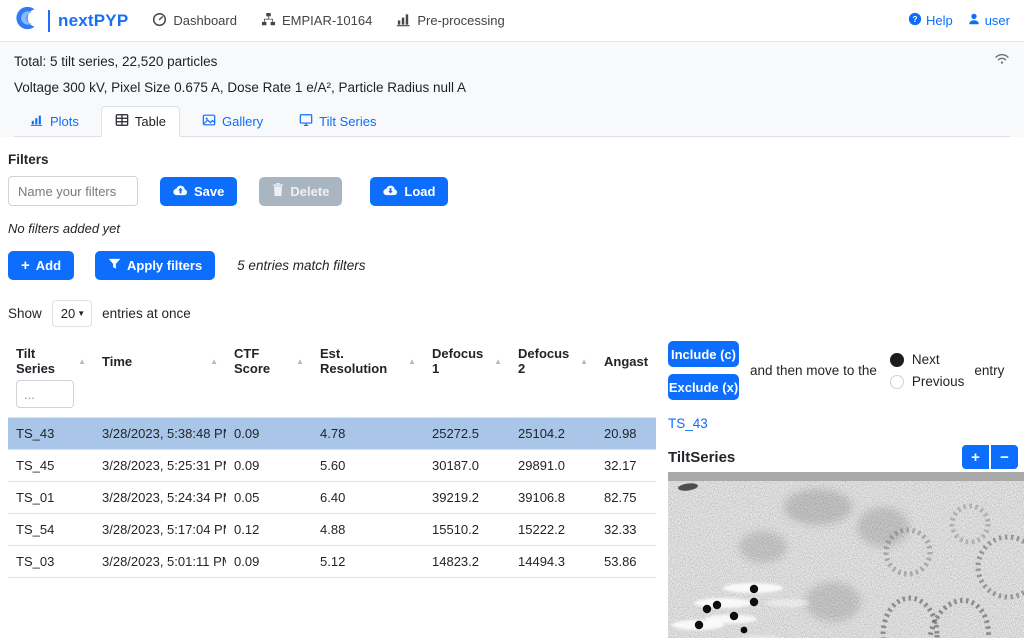 The width and height of the screenshot is (1024, 638). What do you see at coordinates (553, 529) in the screenshot?
I see `cell-defocus-2: 15222.2` at bounding box center [553, 529].